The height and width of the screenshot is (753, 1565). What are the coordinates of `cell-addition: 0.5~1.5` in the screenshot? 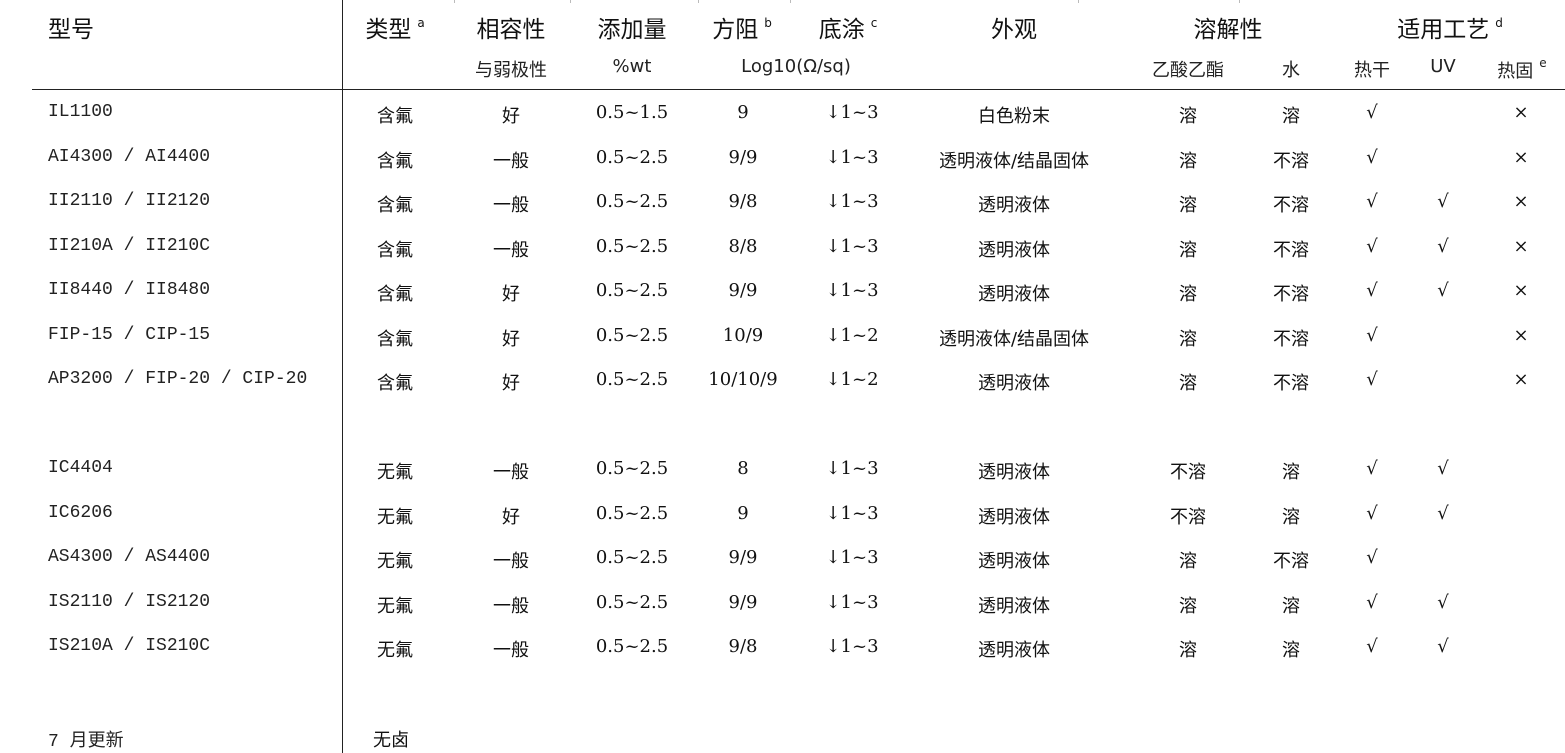 It's located at (632, 112).